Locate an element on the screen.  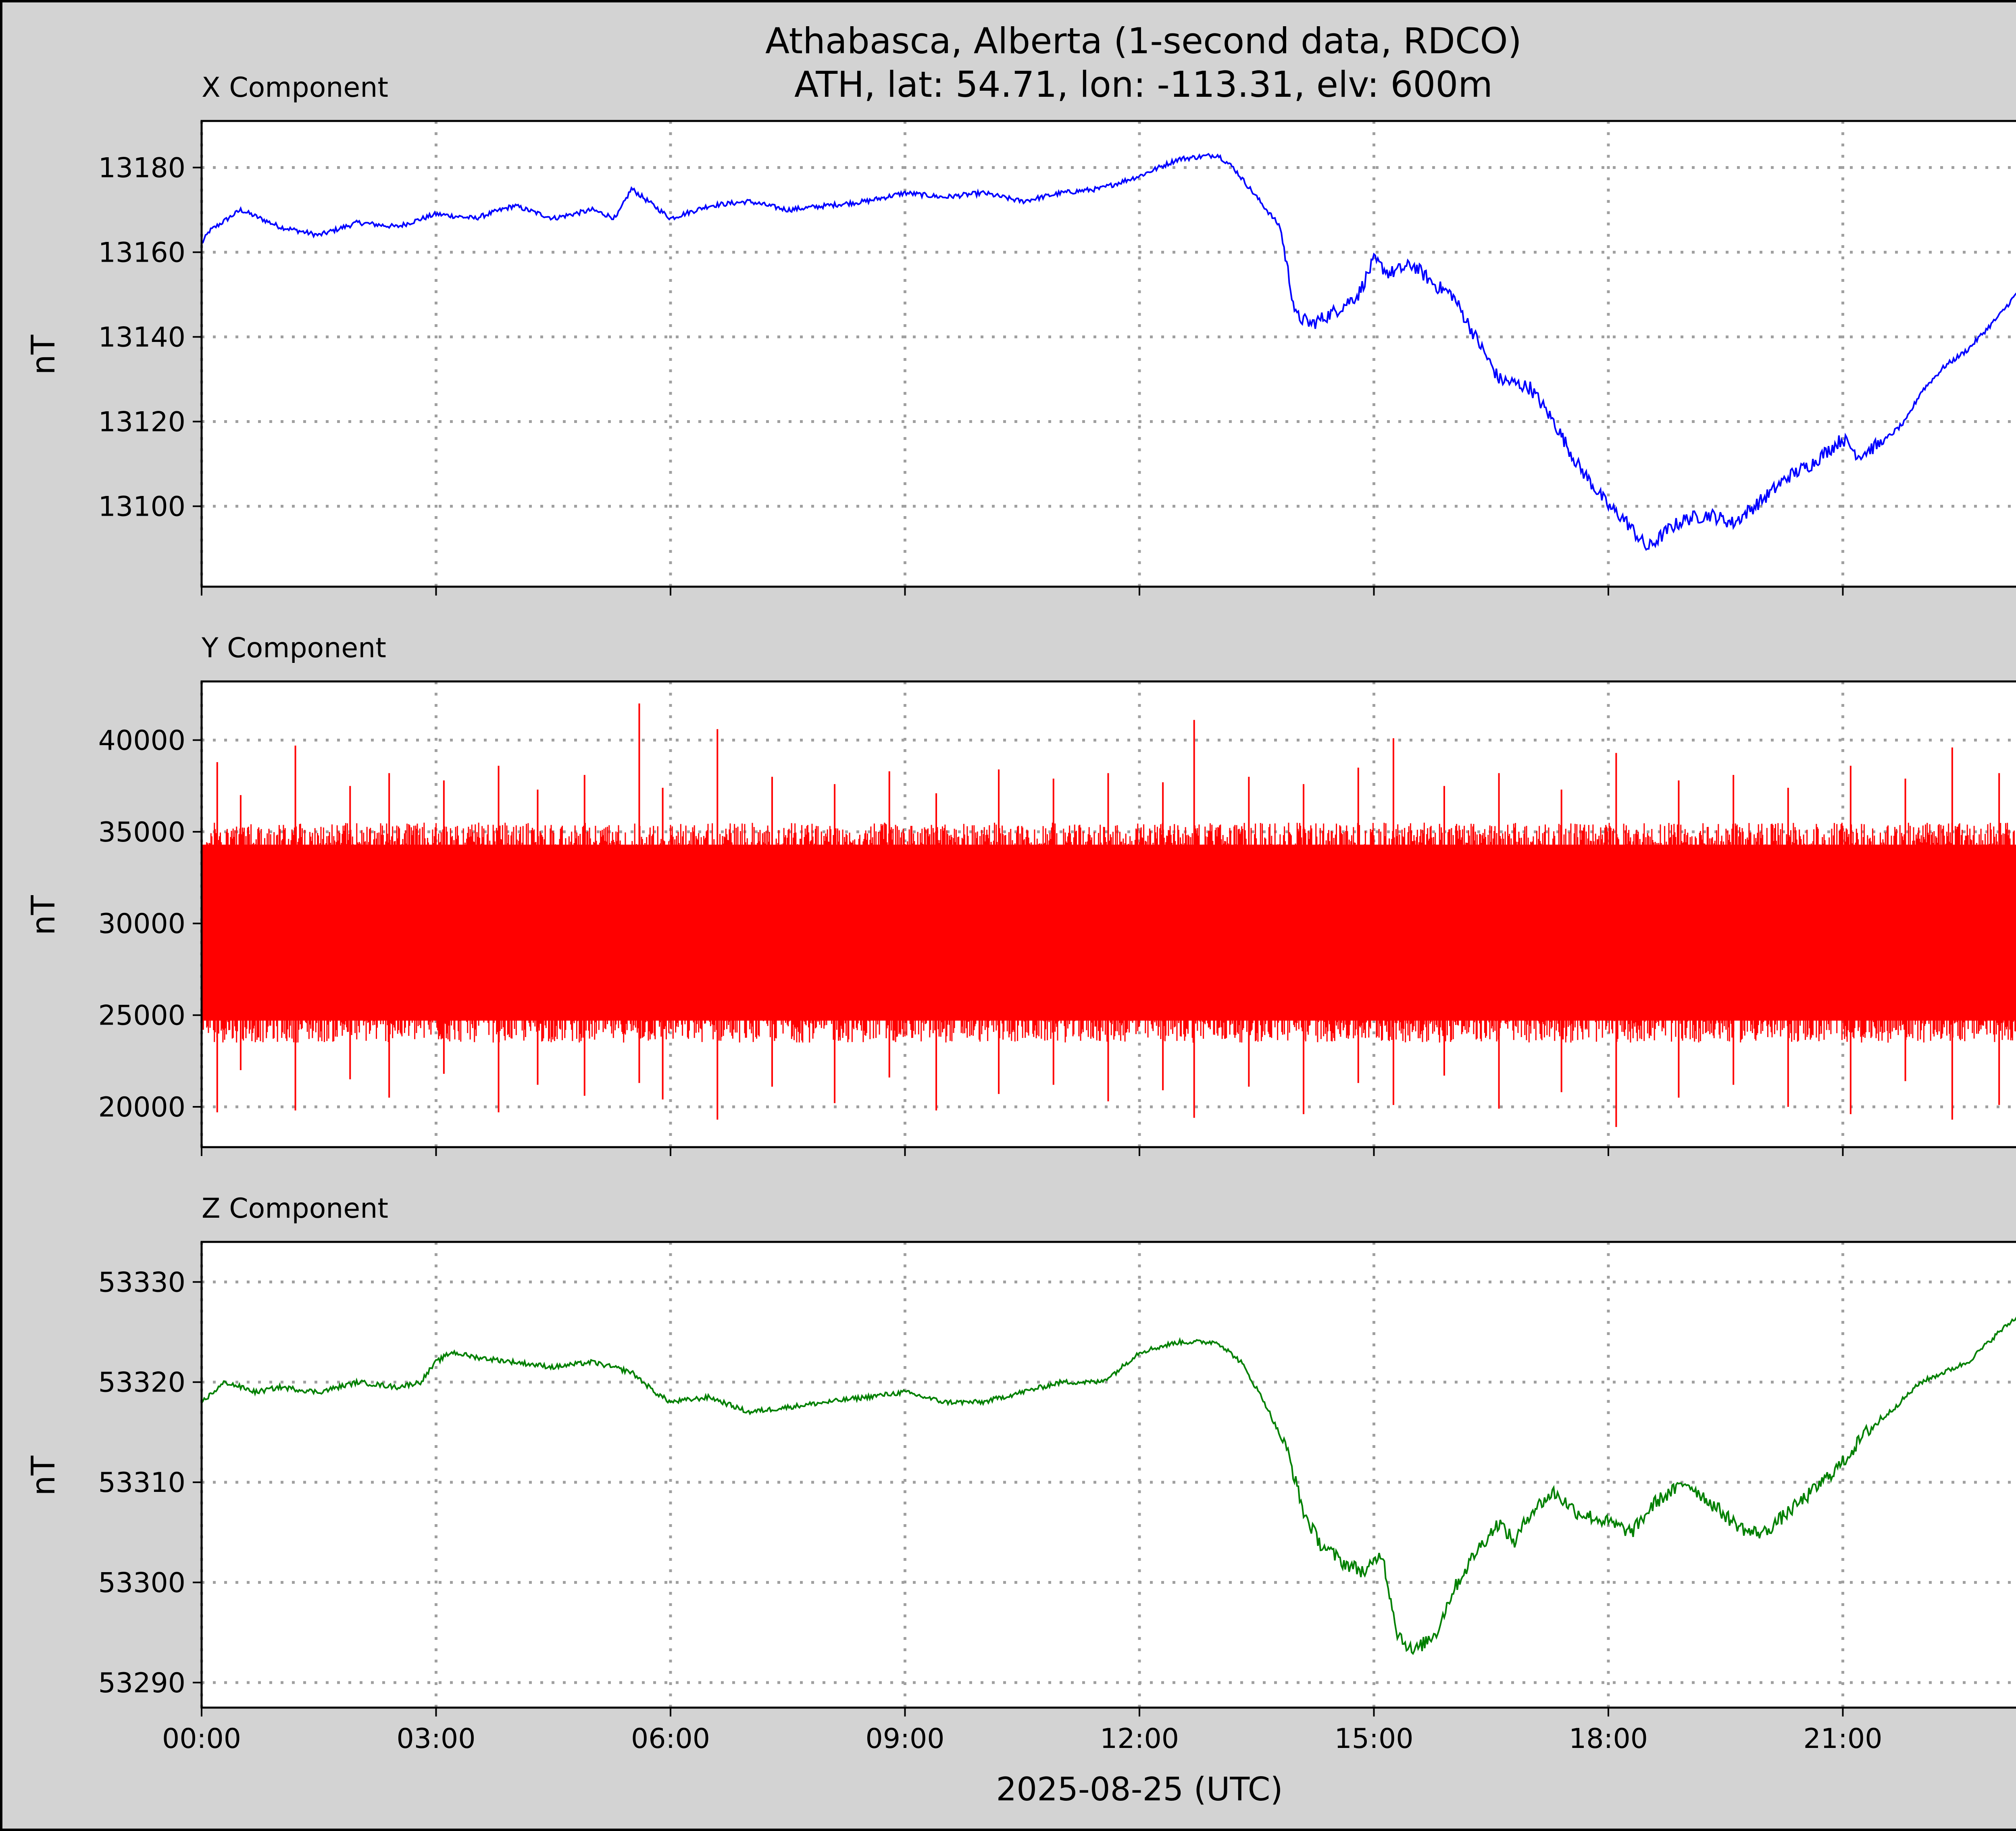
z-component-ytick-label: 53330 is located at coordinates (141, 1282).